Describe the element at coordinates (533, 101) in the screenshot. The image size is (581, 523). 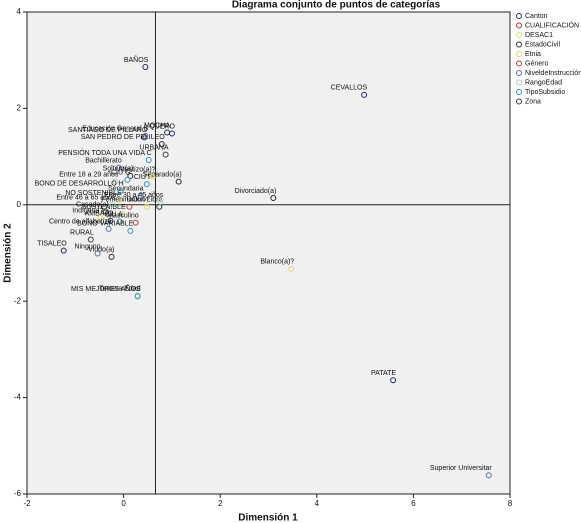
I see `legend-label: Zona` at that location.